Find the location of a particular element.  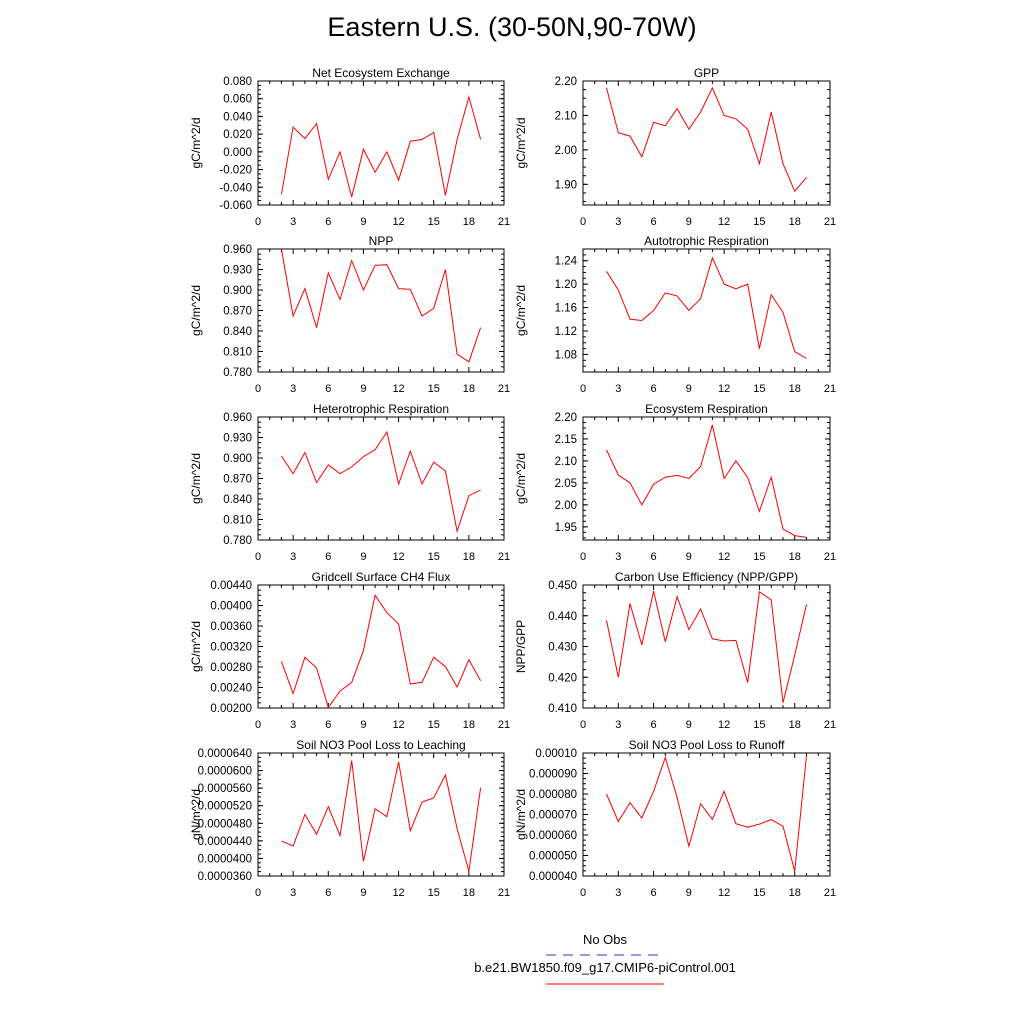

y-tick-label: 0.000060 is located at coordinates (553, 836).